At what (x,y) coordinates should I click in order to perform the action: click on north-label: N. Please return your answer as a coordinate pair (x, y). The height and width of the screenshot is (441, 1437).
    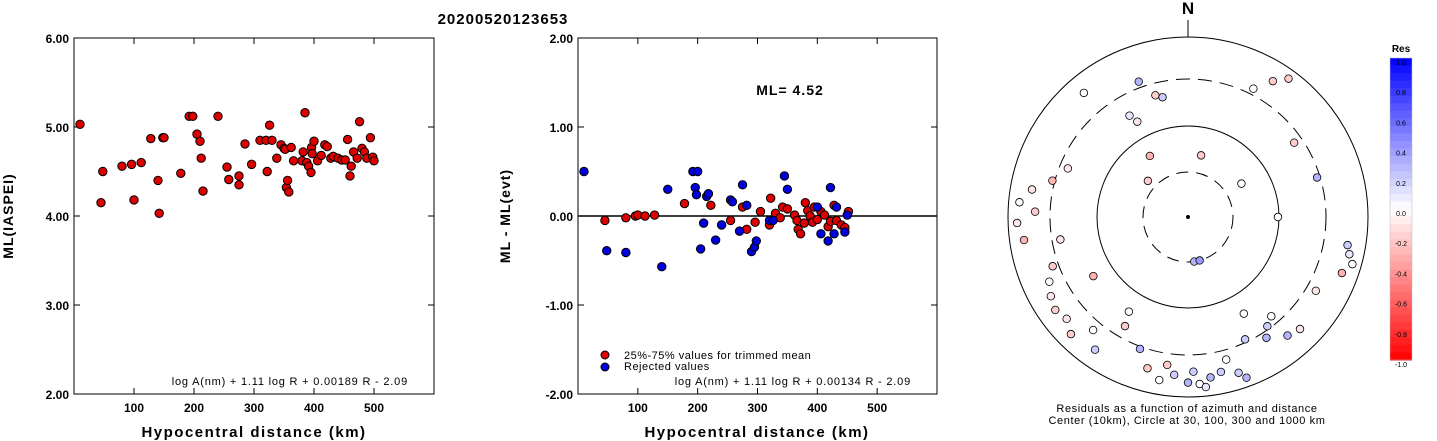
    Looking at the image, I should click on (1188, 9).